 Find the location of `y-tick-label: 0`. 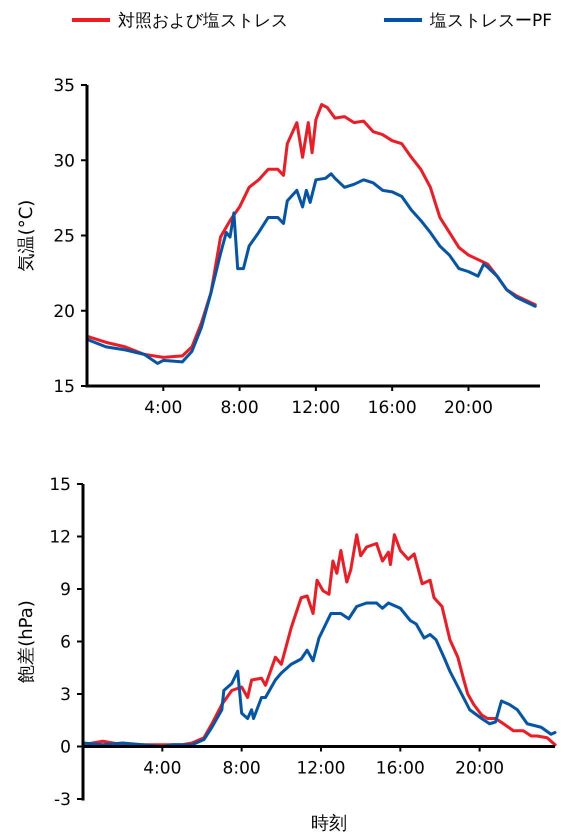

y-tick-label: 0 is located at coordinates (65, 748).